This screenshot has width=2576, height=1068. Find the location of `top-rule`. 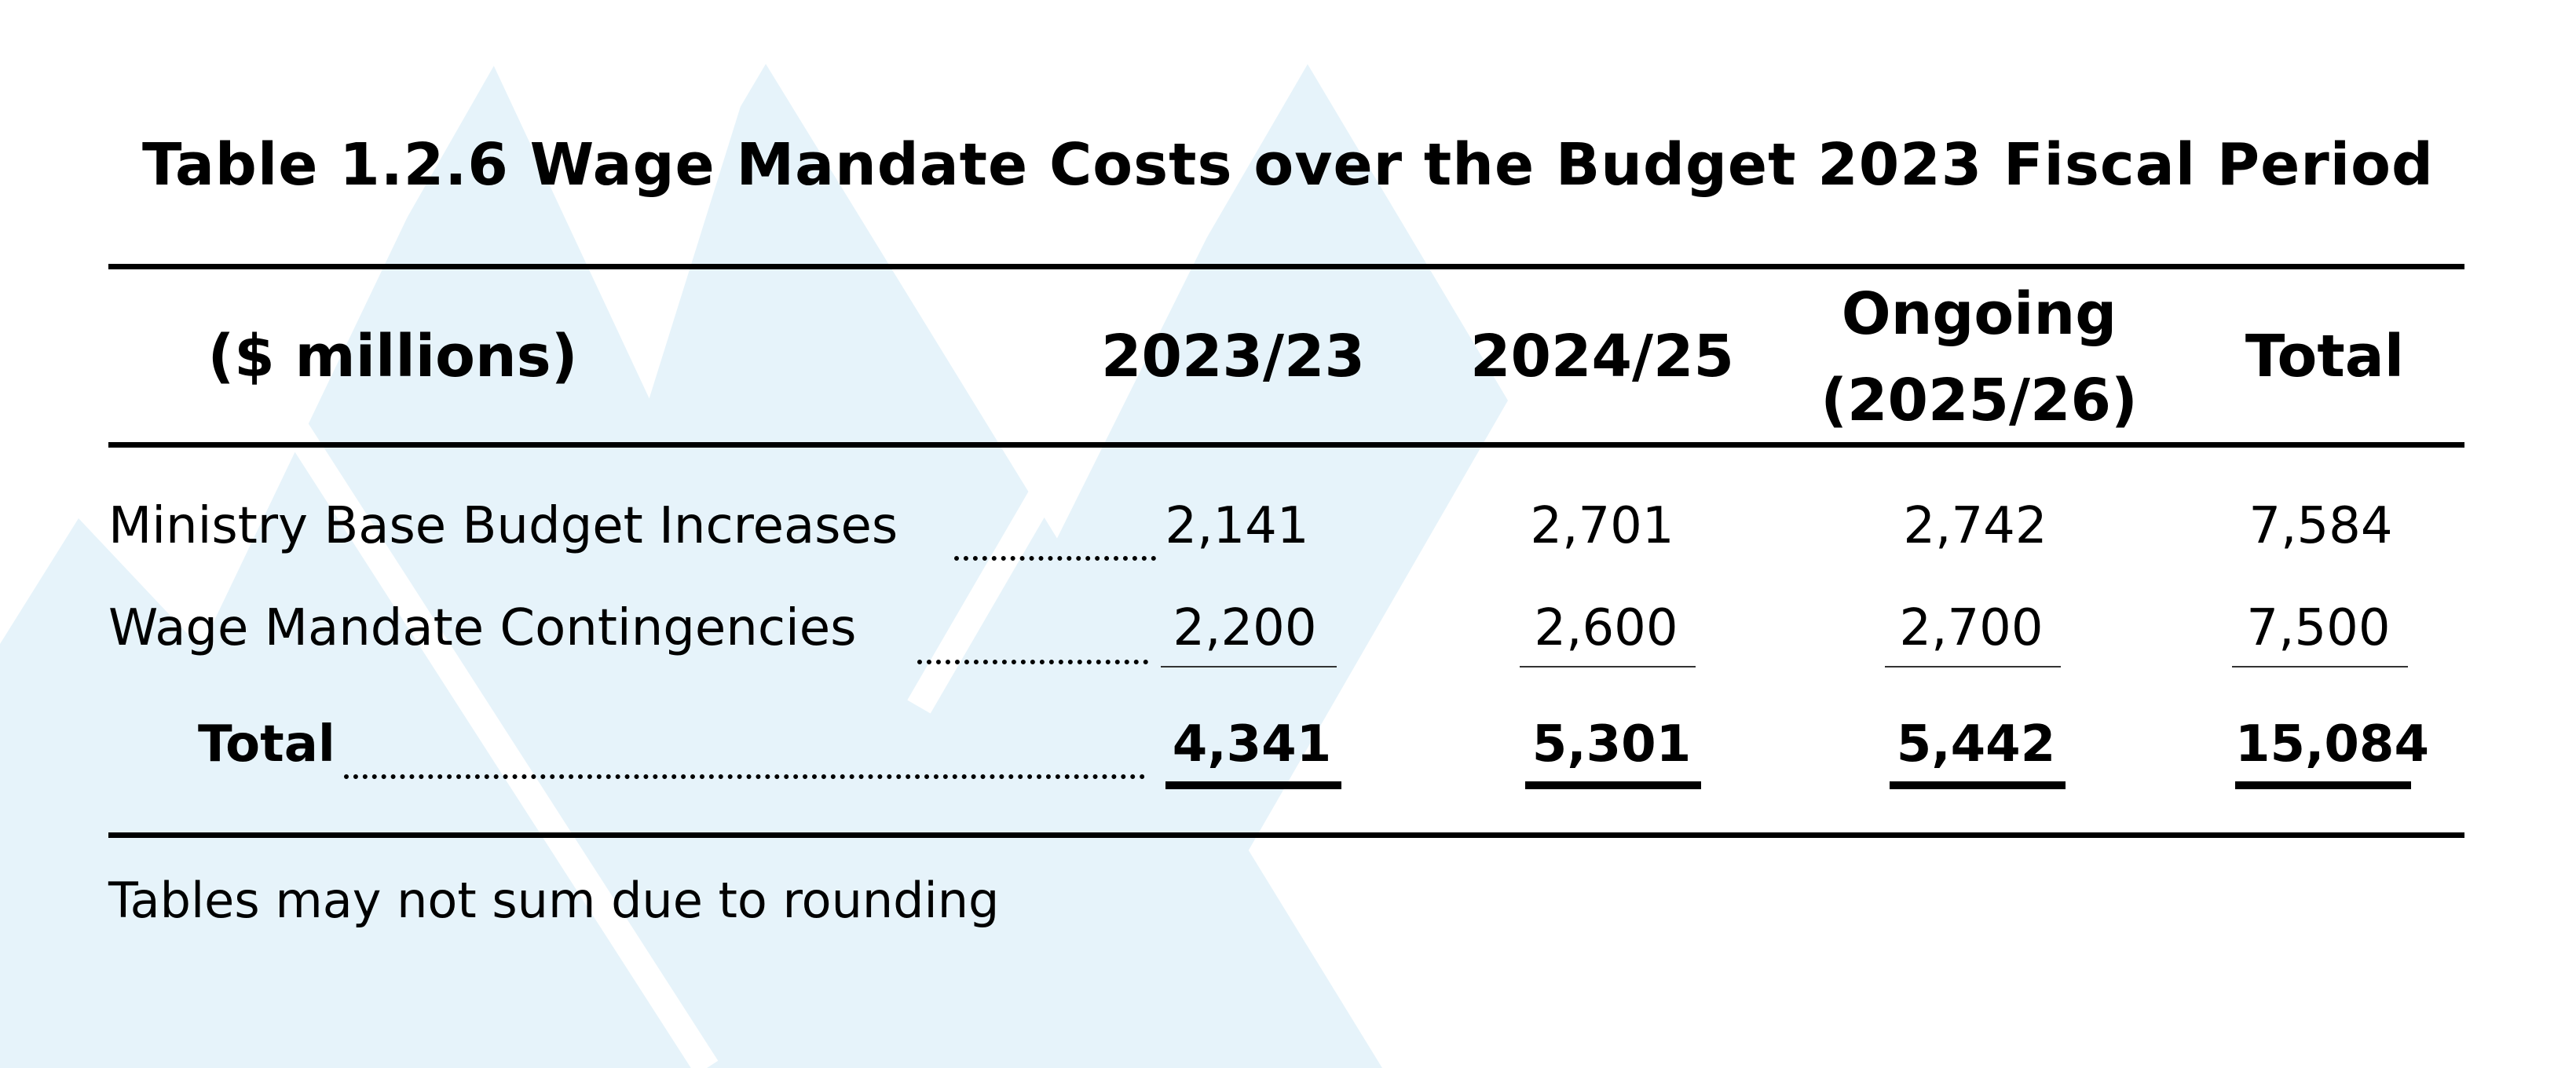

top-rule is located at coordinates (1286, 266).